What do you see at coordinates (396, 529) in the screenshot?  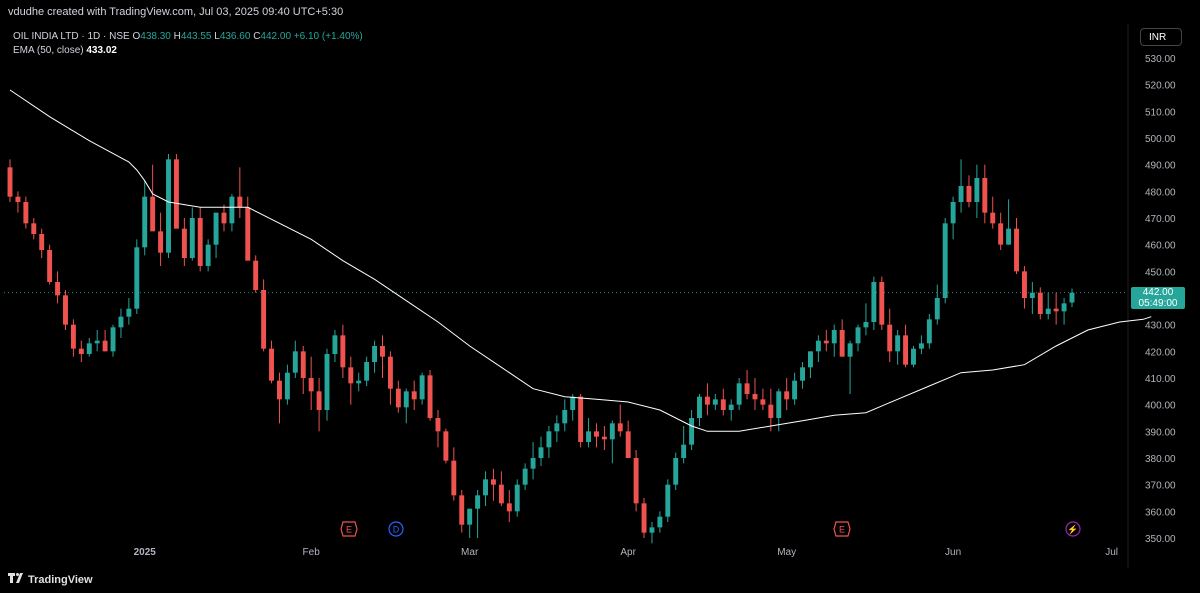 I see `dividend-marker-icon` at bounding box center [396, 529].